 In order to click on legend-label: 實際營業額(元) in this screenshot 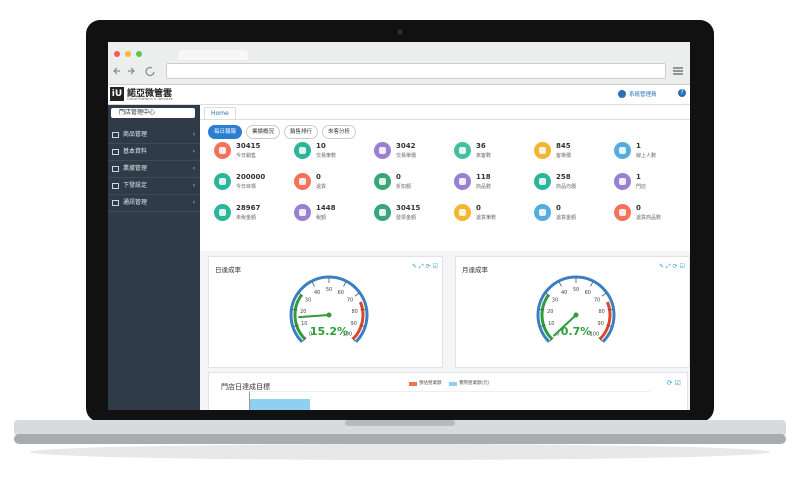, I will do `click(474, 383)`.